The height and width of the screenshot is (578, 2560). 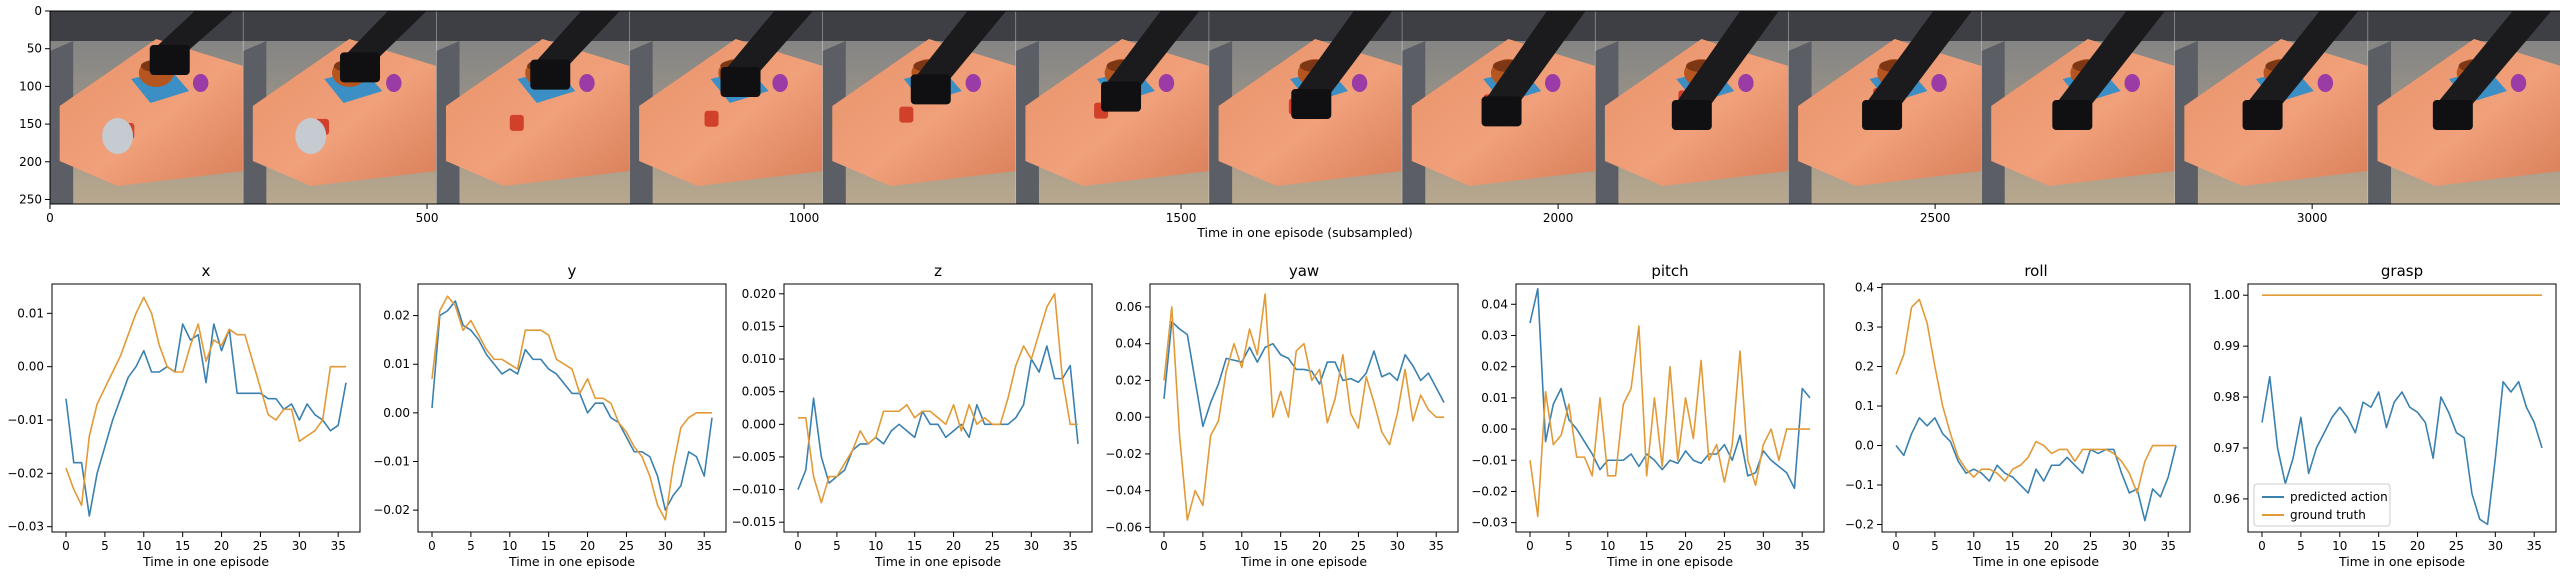 I want to click on chart-title: roll, so click(x=2035, y=271).